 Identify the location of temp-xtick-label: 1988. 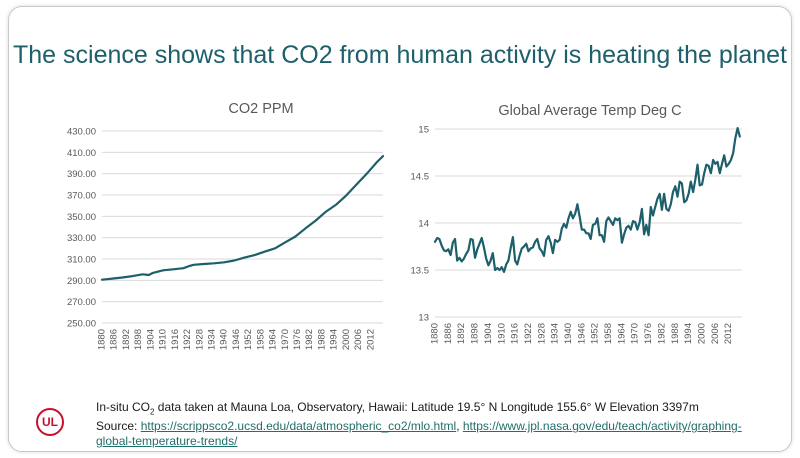
(675, 333).